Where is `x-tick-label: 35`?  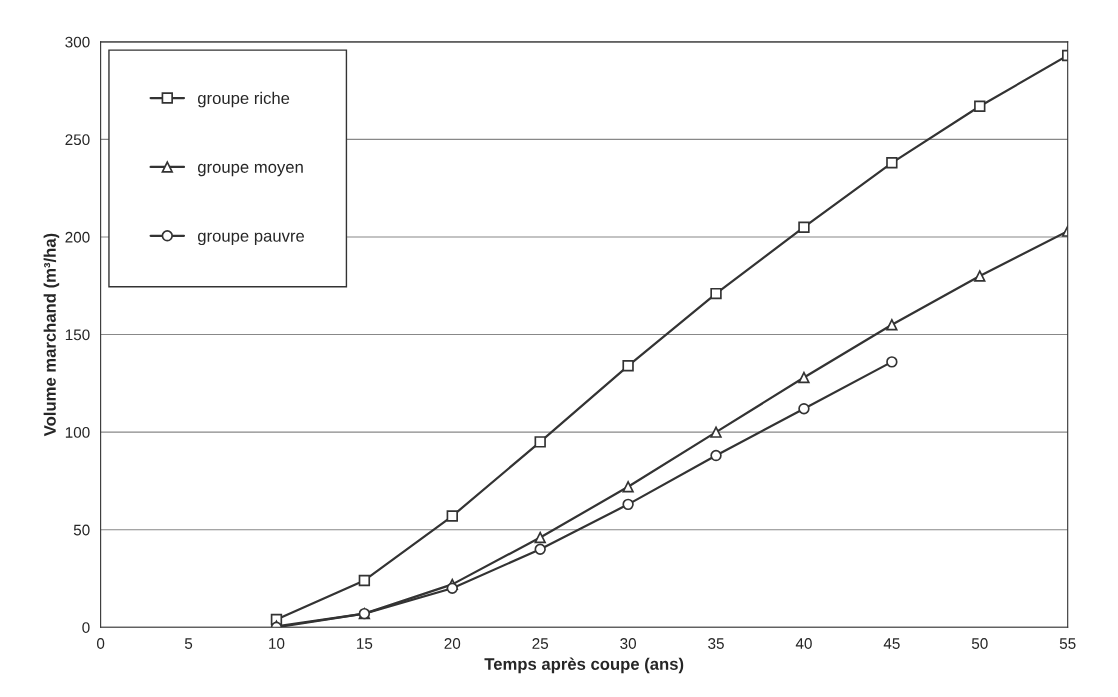
x-tick-label: 35 is located at coordinates (716, 643).